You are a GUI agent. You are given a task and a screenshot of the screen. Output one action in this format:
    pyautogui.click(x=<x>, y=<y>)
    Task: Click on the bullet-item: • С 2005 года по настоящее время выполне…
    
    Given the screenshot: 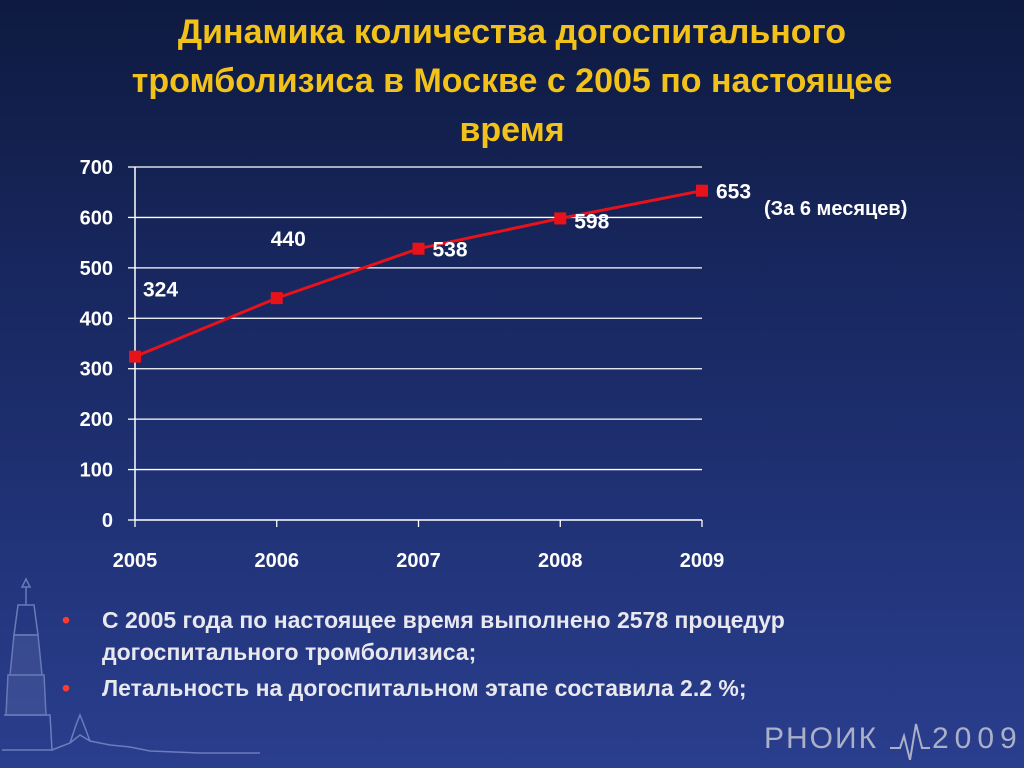 What is the action you would take?
    pyautogui.click(x=522, y=636)
    